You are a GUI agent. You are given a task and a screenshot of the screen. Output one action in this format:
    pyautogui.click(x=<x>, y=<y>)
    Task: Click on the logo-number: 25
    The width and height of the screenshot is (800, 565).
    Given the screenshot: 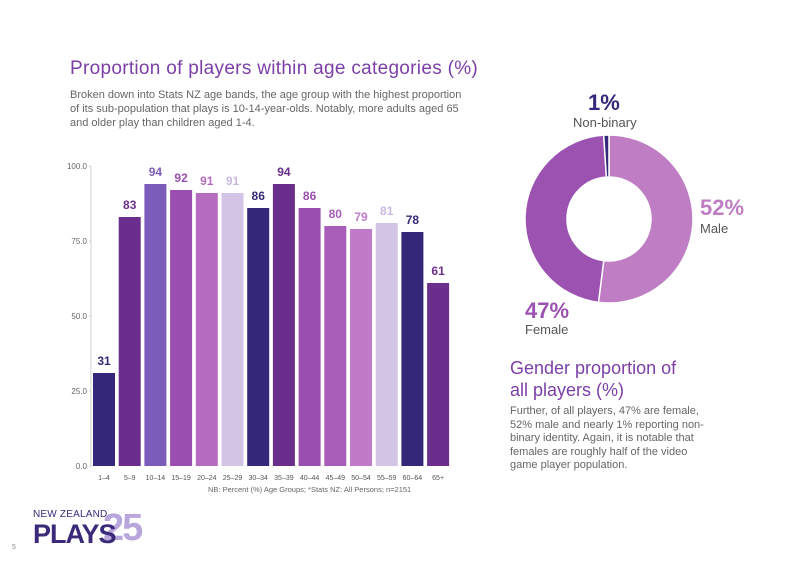 What is the action you would take?
    pyautogui.click(x=123, y=528)
    